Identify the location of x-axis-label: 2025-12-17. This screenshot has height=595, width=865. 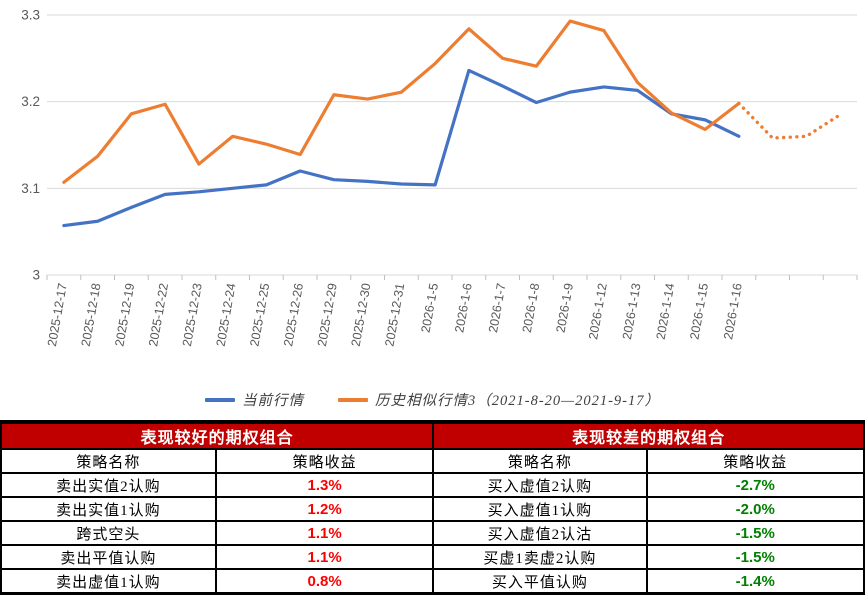
(57, 314).